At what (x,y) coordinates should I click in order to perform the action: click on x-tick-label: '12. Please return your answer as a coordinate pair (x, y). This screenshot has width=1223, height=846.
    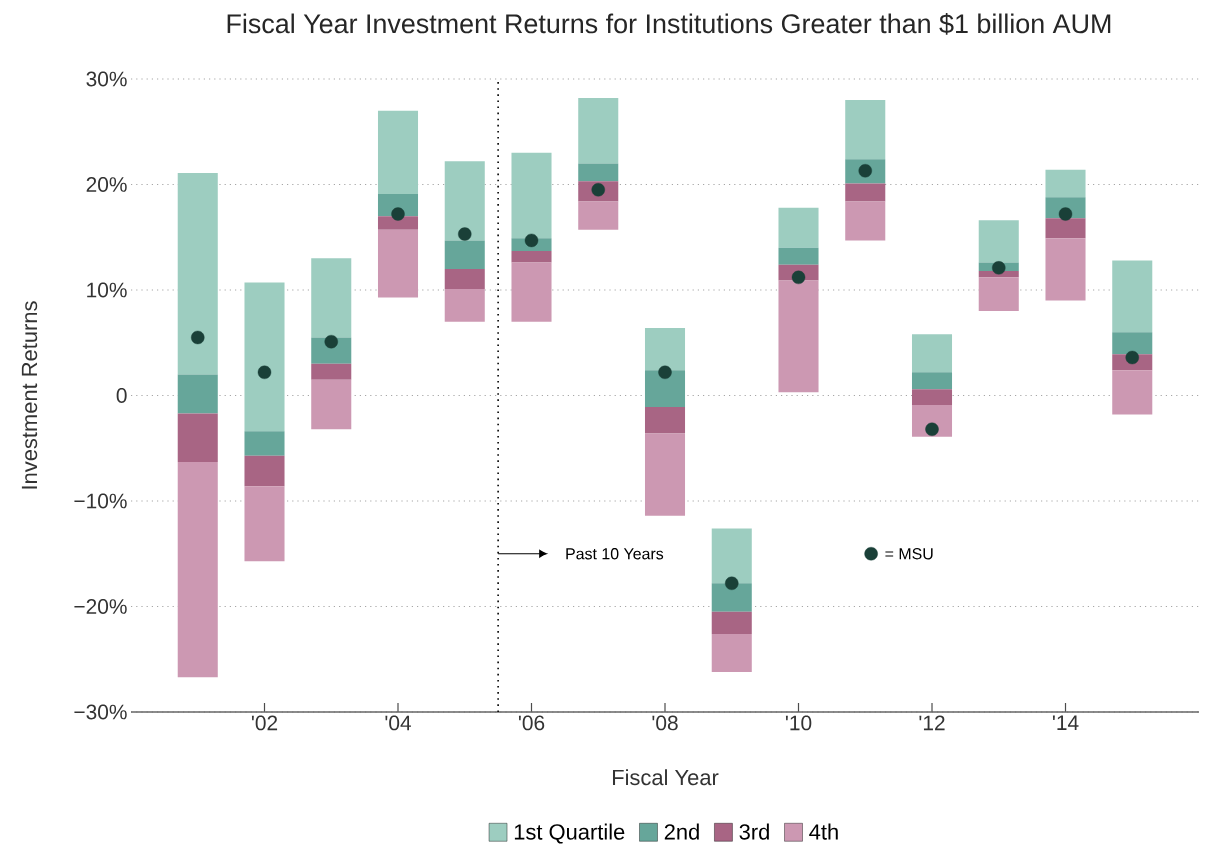
    Looking at the image, I should click on (932, 723).